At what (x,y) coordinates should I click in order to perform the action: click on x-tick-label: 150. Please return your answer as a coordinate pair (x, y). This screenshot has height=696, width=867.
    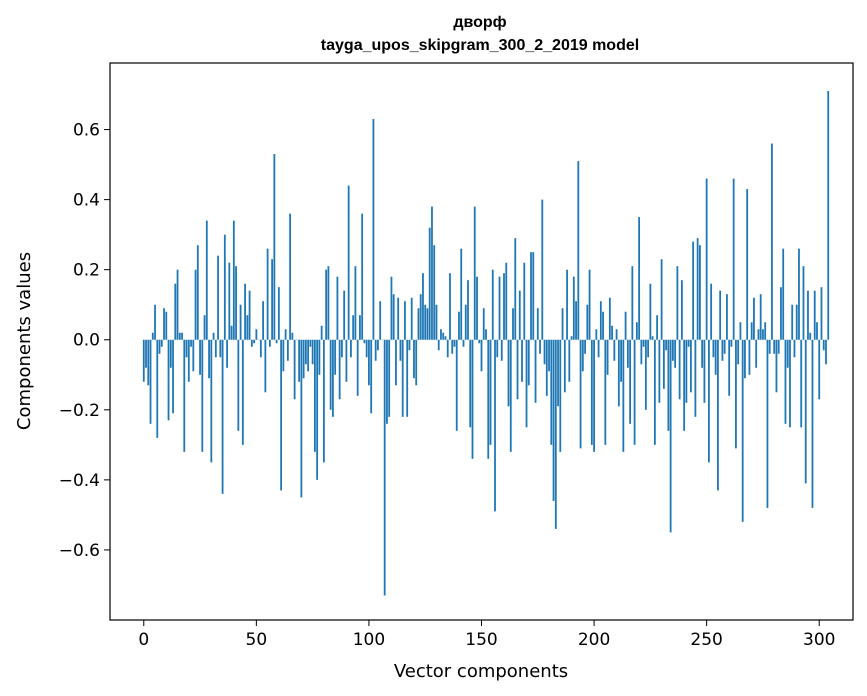
    Looking at the image, I should click on (481, 640).